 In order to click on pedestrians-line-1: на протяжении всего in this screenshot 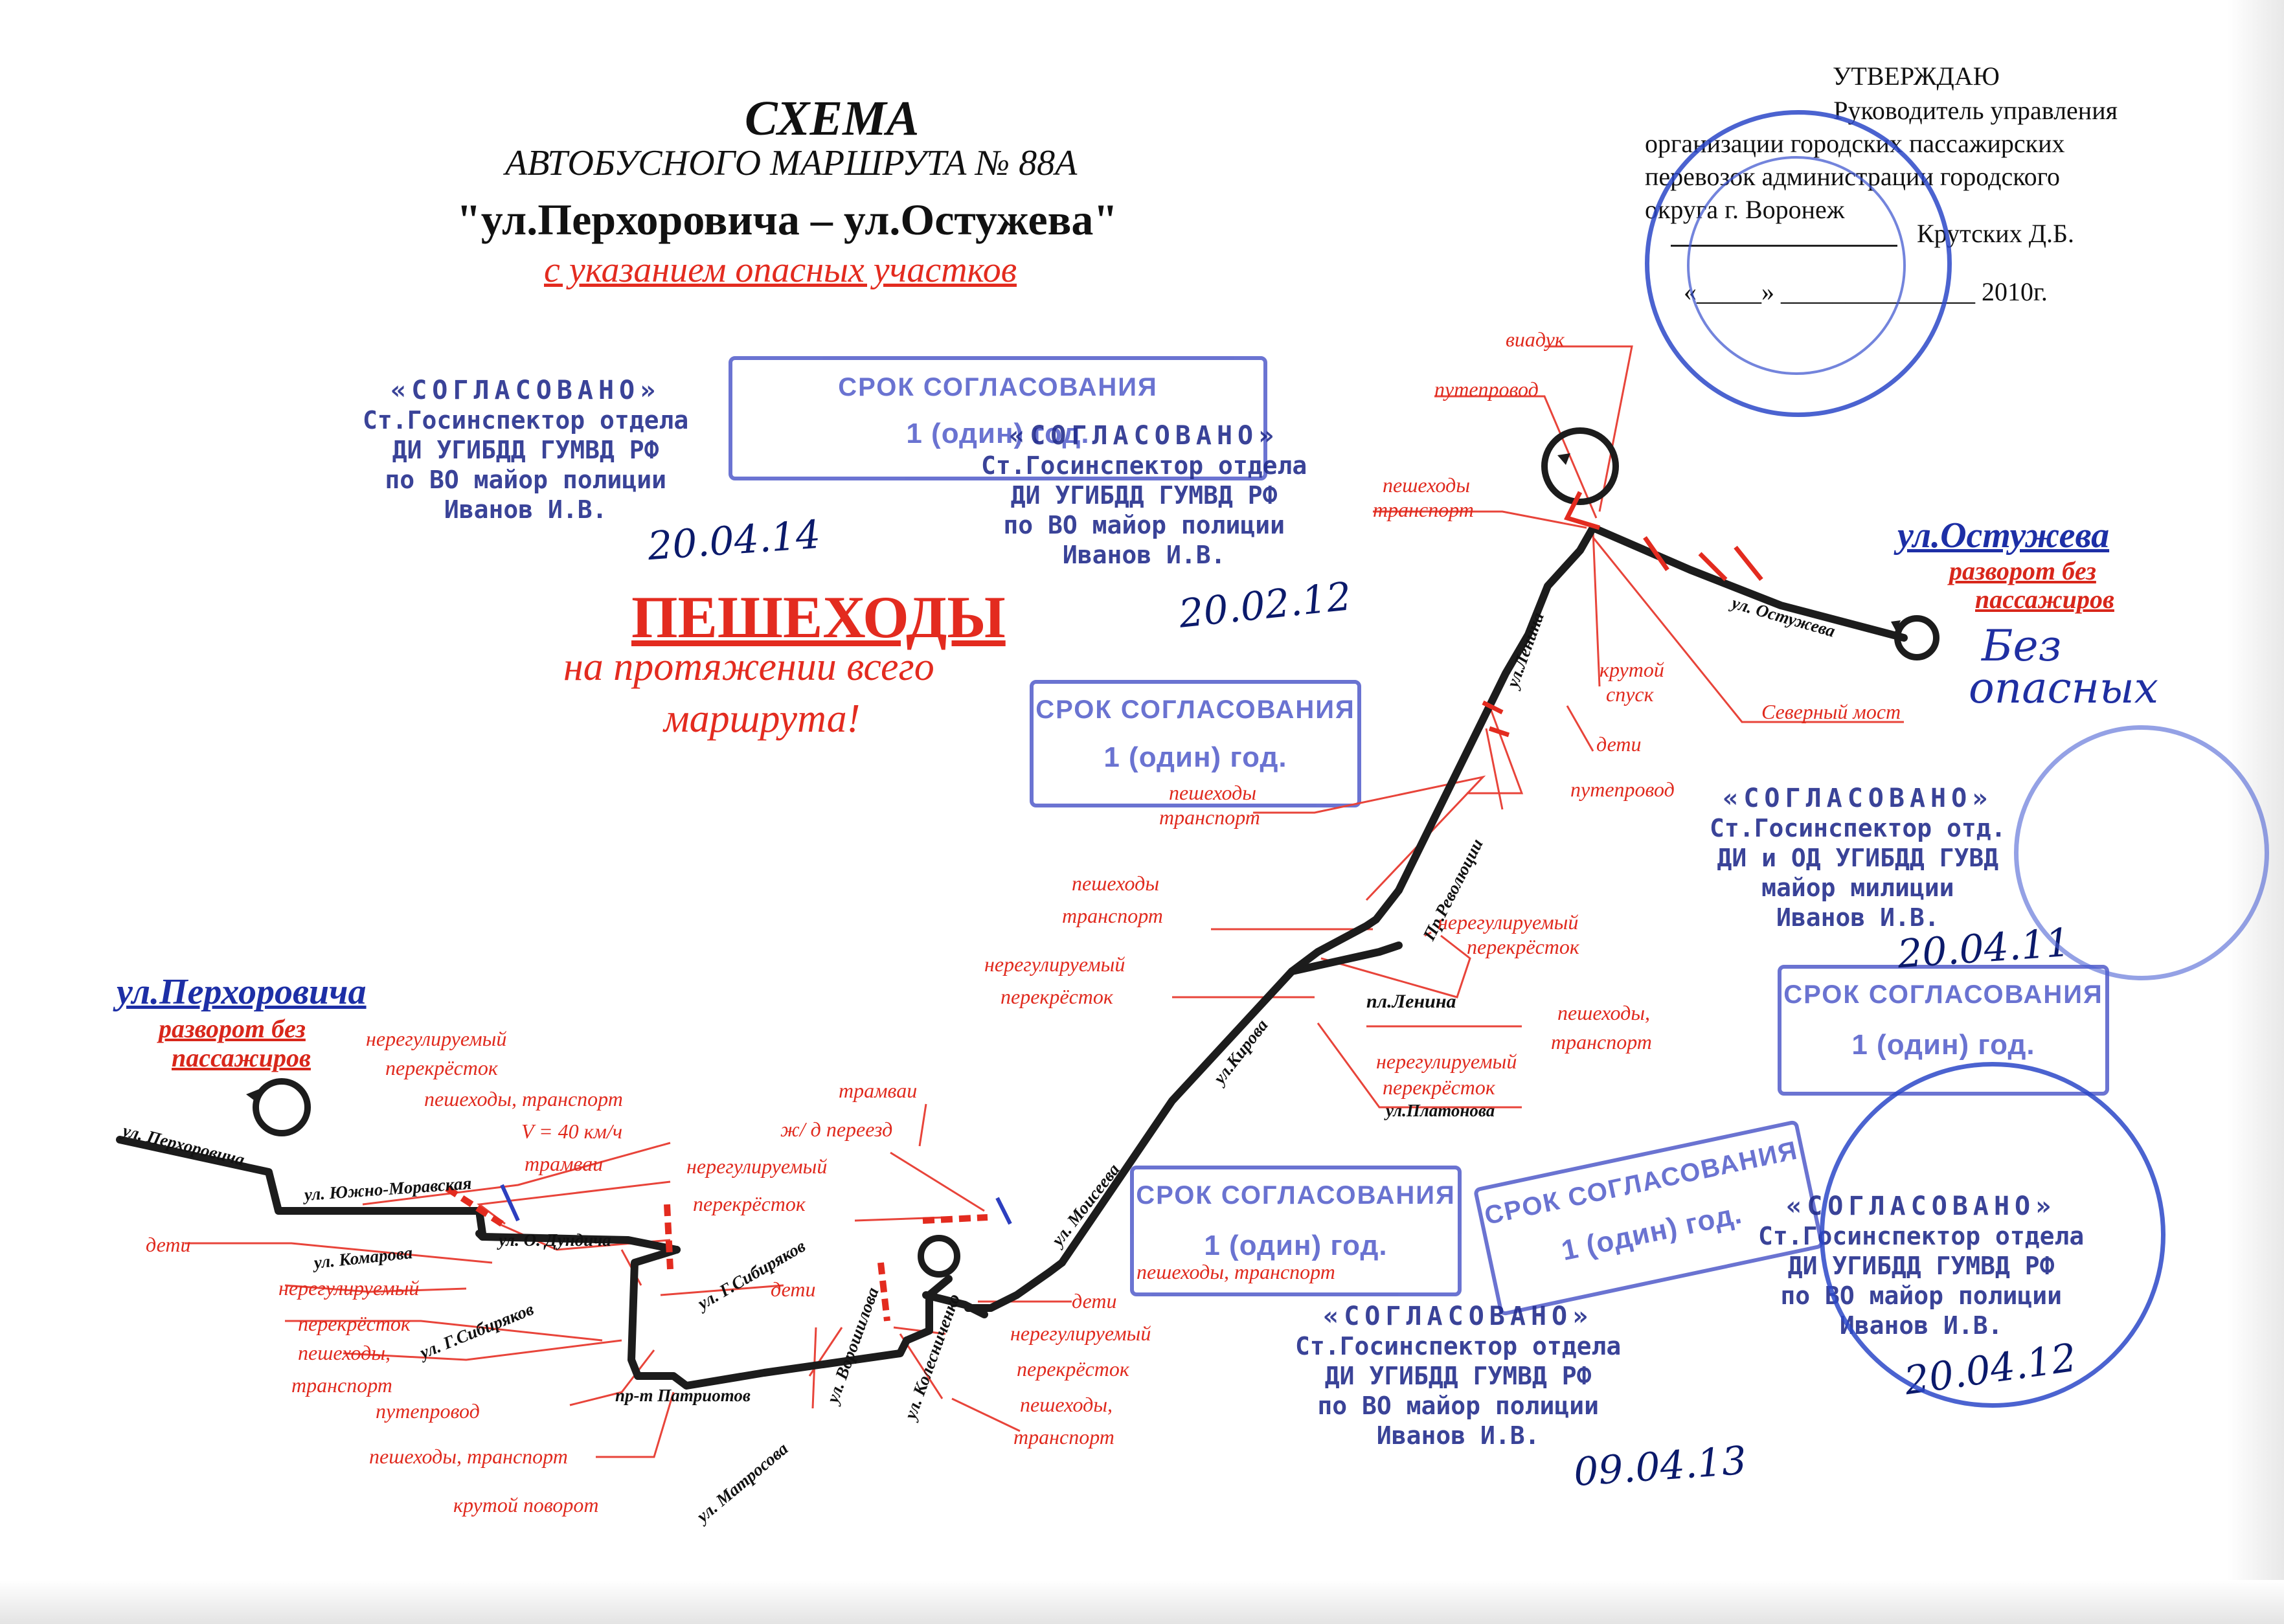, I will do `click(749, 667)`.